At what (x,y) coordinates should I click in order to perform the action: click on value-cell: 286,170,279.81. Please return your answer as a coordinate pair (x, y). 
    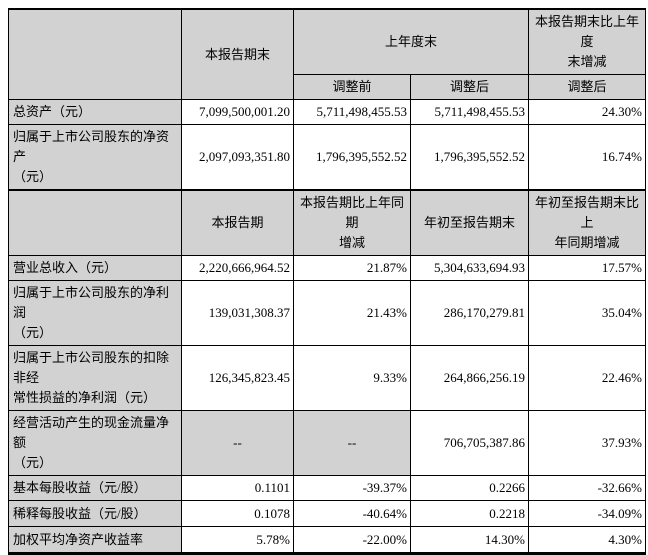
    Looking at the image, I should click on (469, 313).